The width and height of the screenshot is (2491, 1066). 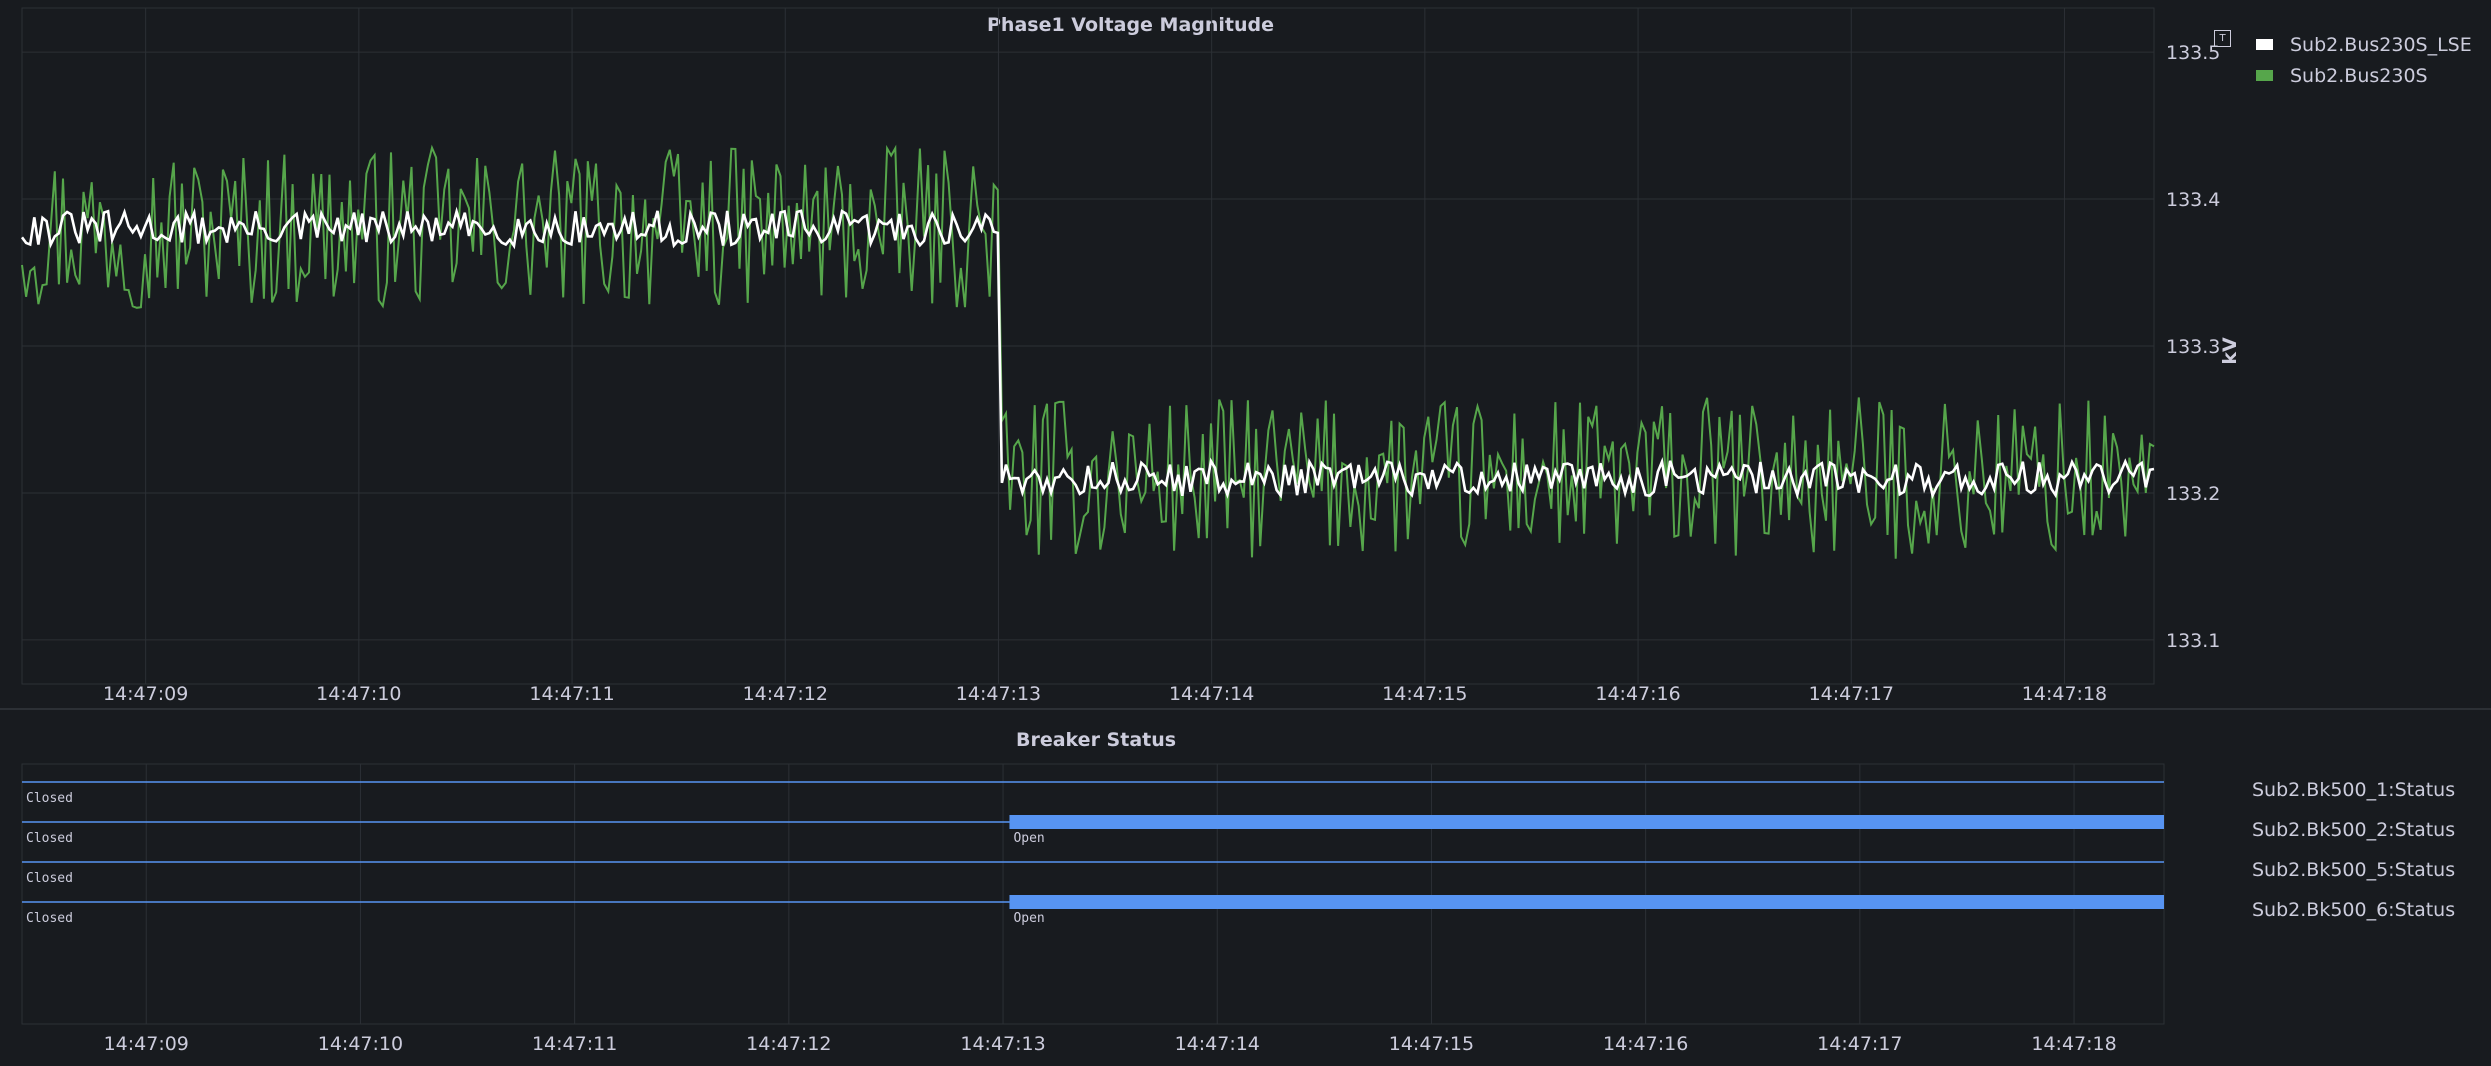 I want to click on voltage-chart-title: Phase1 Voltage Magnitude, so click(x=1131, y=25).